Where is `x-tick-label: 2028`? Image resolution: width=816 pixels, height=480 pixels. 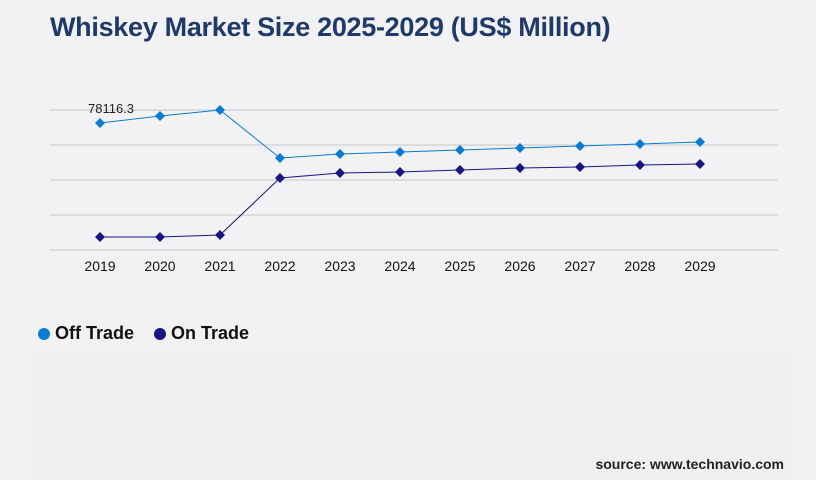 x-tick-label: 2028 is located at coordinates (639, 266).